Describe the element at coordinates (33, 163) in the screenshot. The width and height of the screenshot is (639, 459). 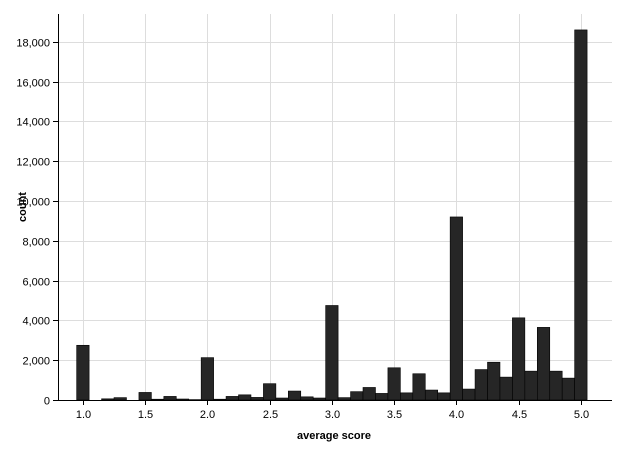
I see `y-tick-label: 12,000` at that location.